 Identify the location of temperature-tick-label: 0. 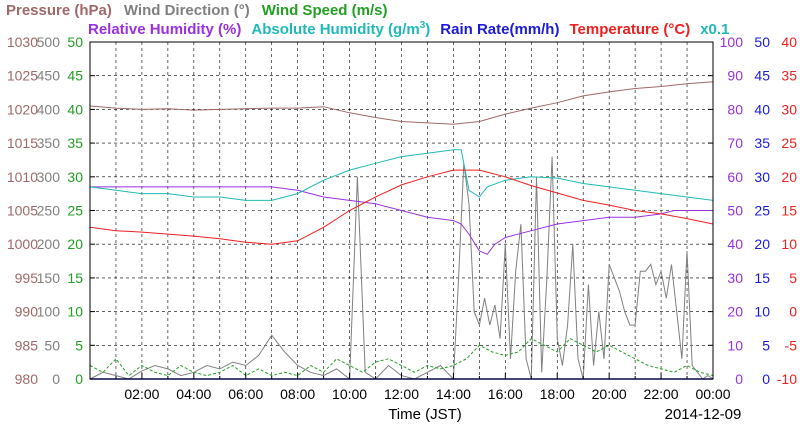
(793, 312).